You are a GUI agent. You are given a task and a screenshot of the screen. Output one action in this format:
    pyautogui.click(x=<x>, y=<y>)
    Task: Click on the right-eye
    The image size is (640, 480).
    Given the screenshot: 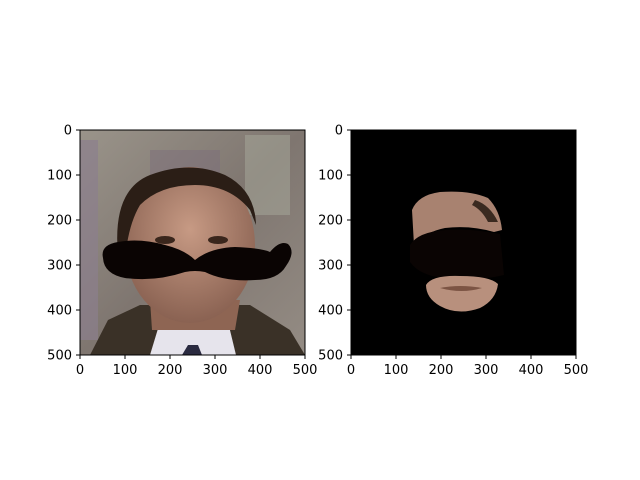 What is the action you would take?
    pyautogui.click(x=218, y=240)
    